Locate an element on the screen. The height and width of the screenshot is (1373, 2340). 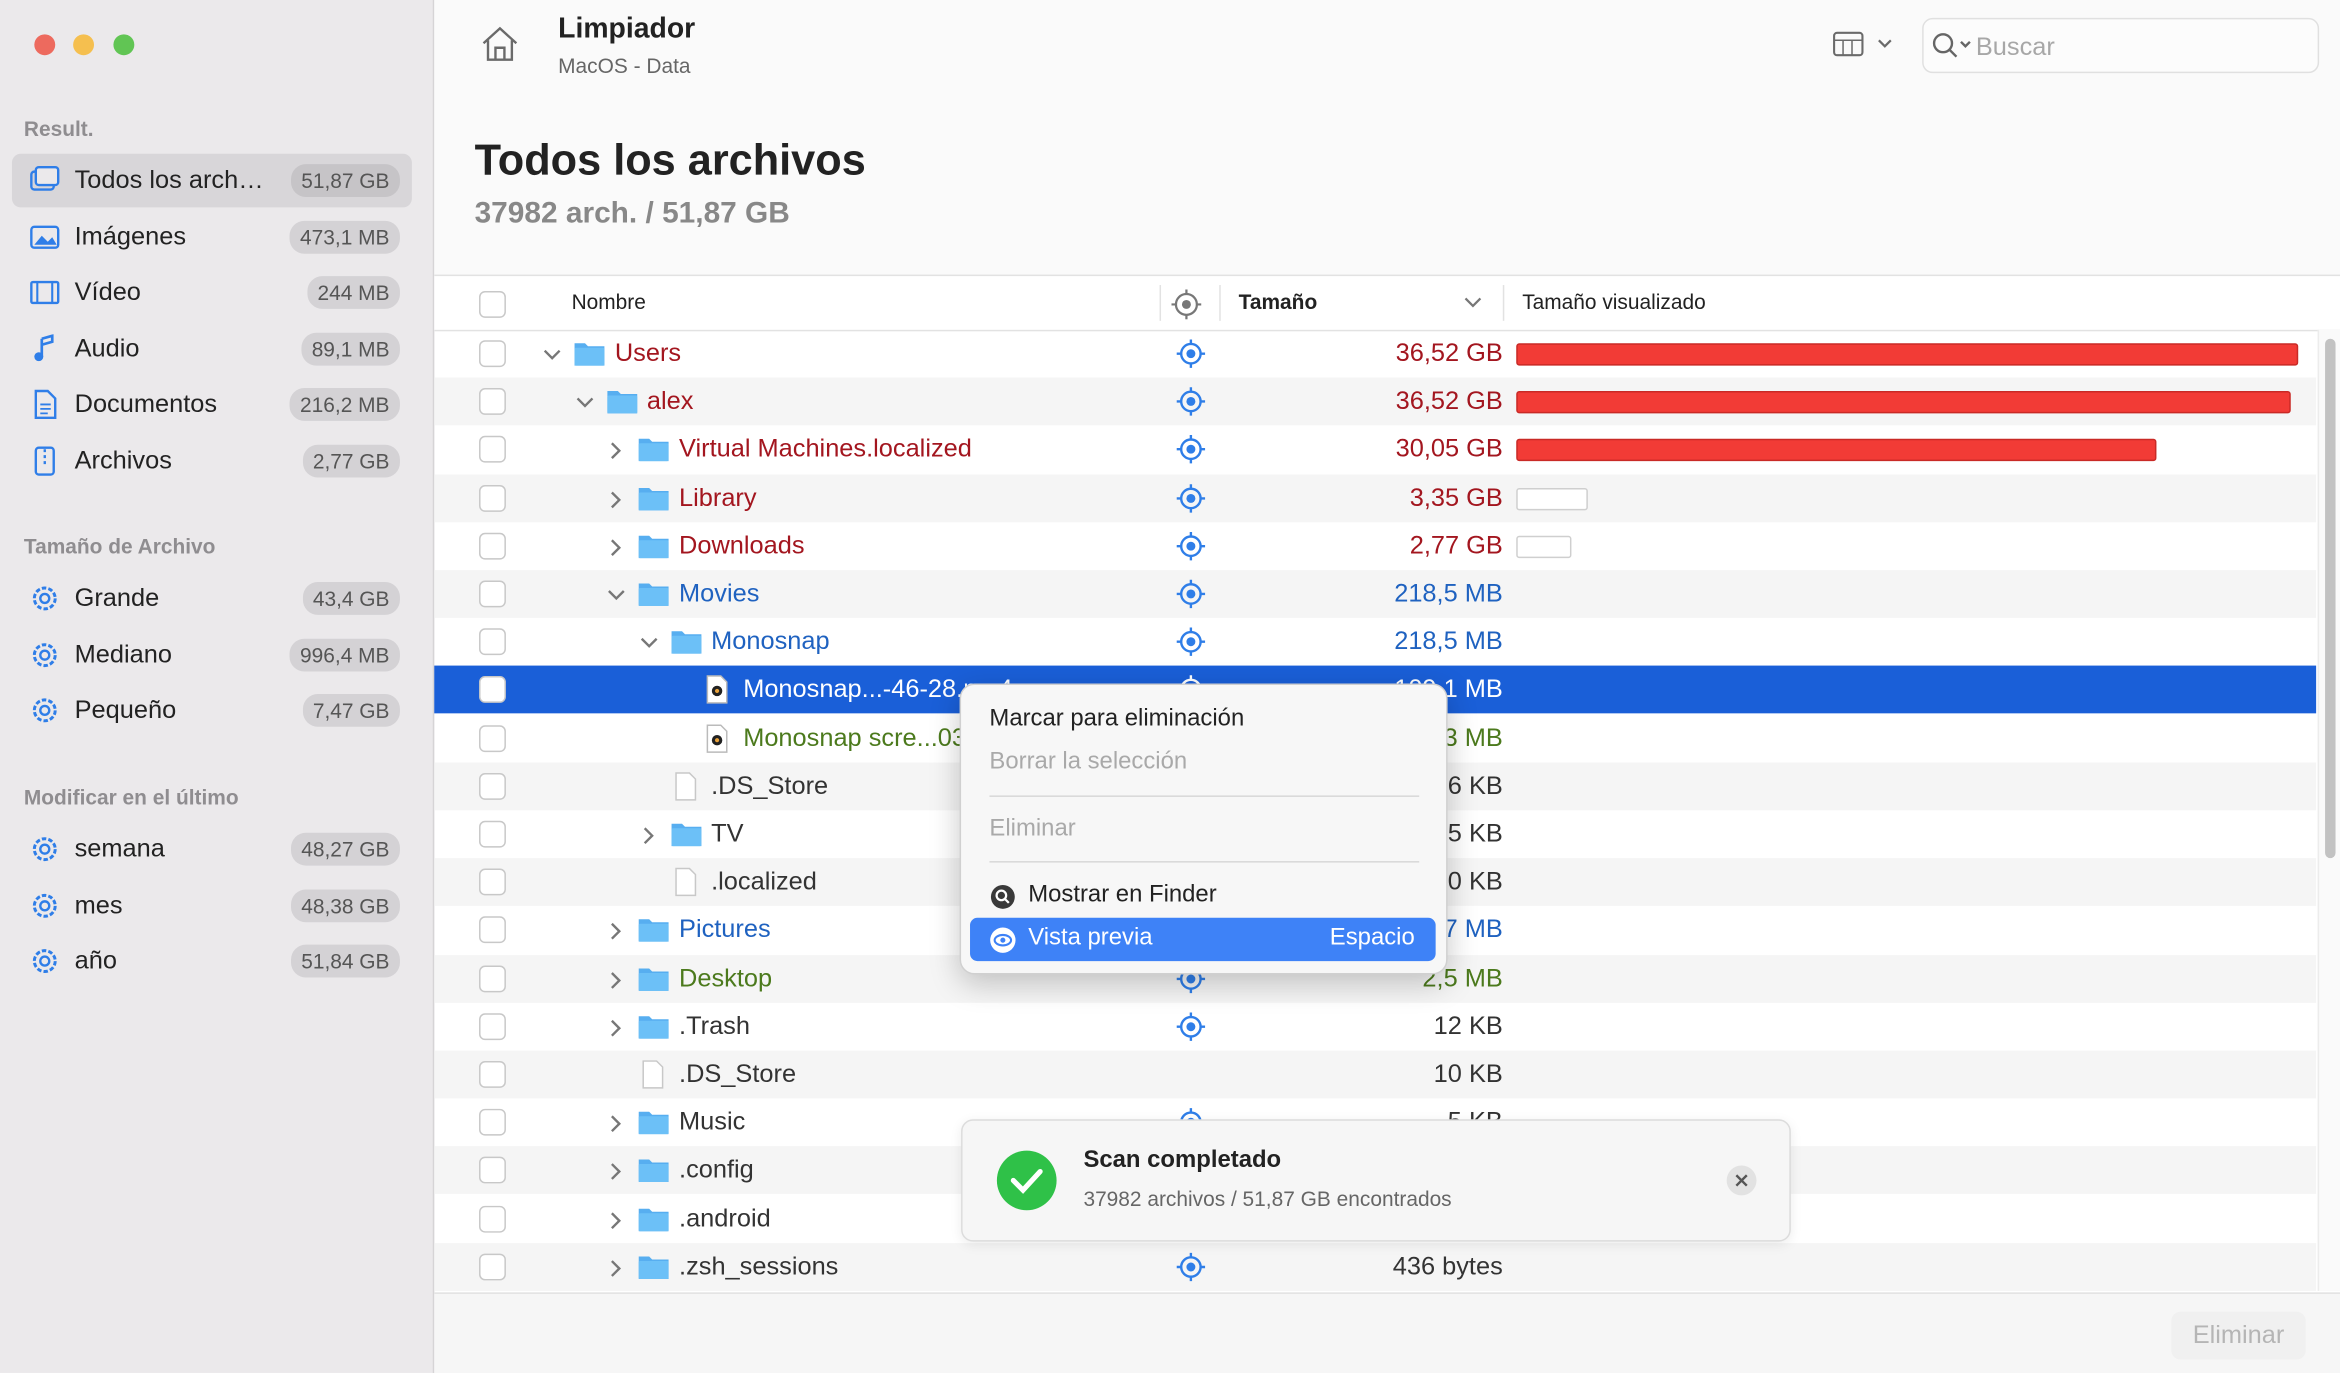
sidebar-item: semana 48,27 GB is located at coordinates (212, 849).